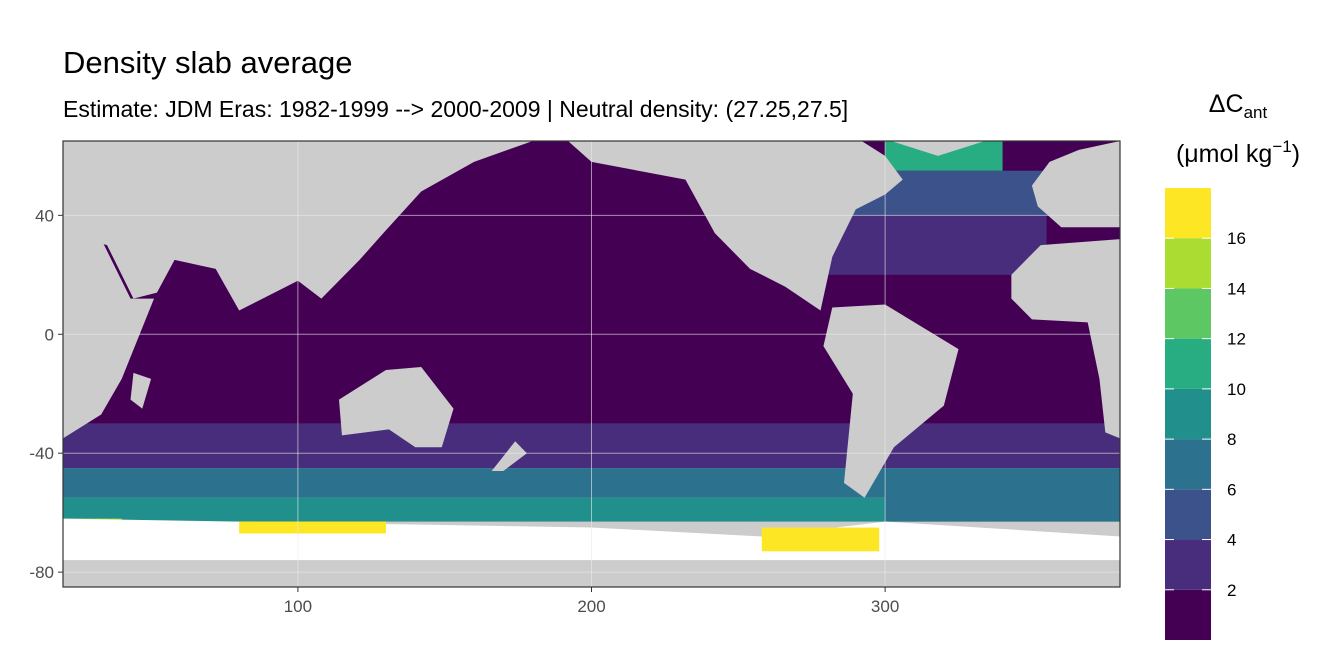 This screenshot has width=1344, height=672. I want to click on legend-close: ), so click(1296, 154).